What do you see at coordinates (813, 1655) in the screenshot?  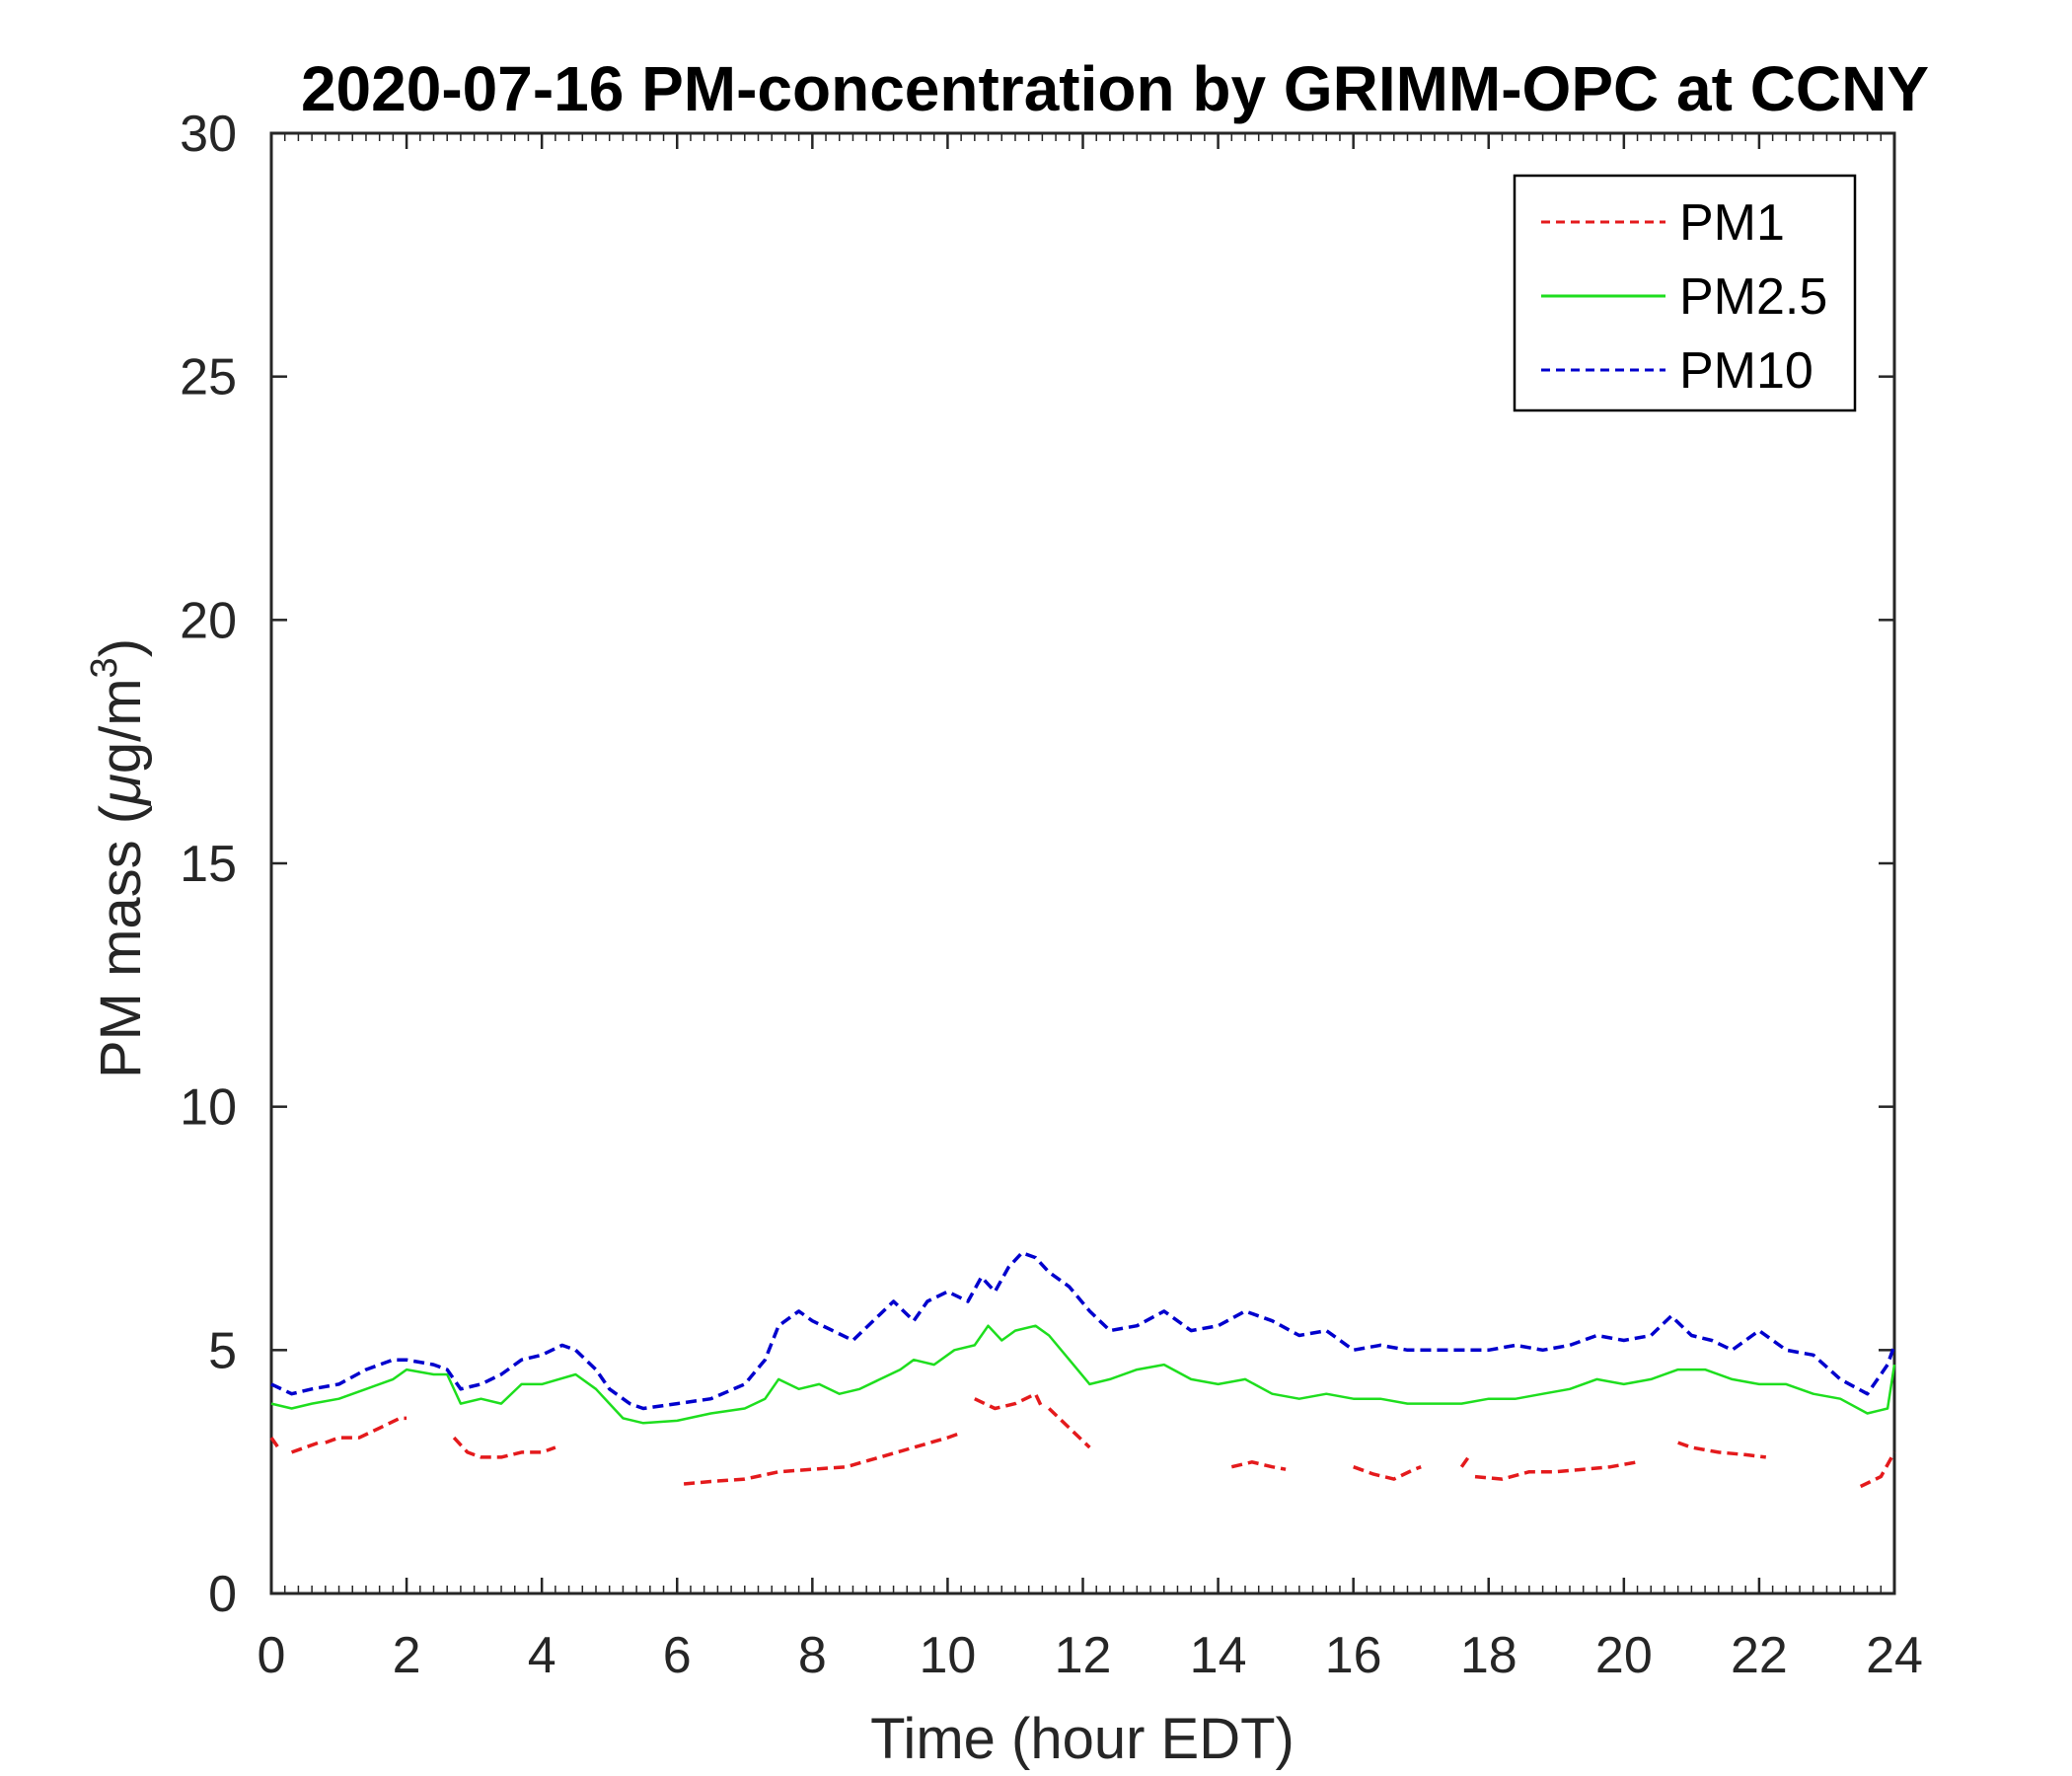 I see `x-tick-label: 8` at bounding box center [813, 1655].